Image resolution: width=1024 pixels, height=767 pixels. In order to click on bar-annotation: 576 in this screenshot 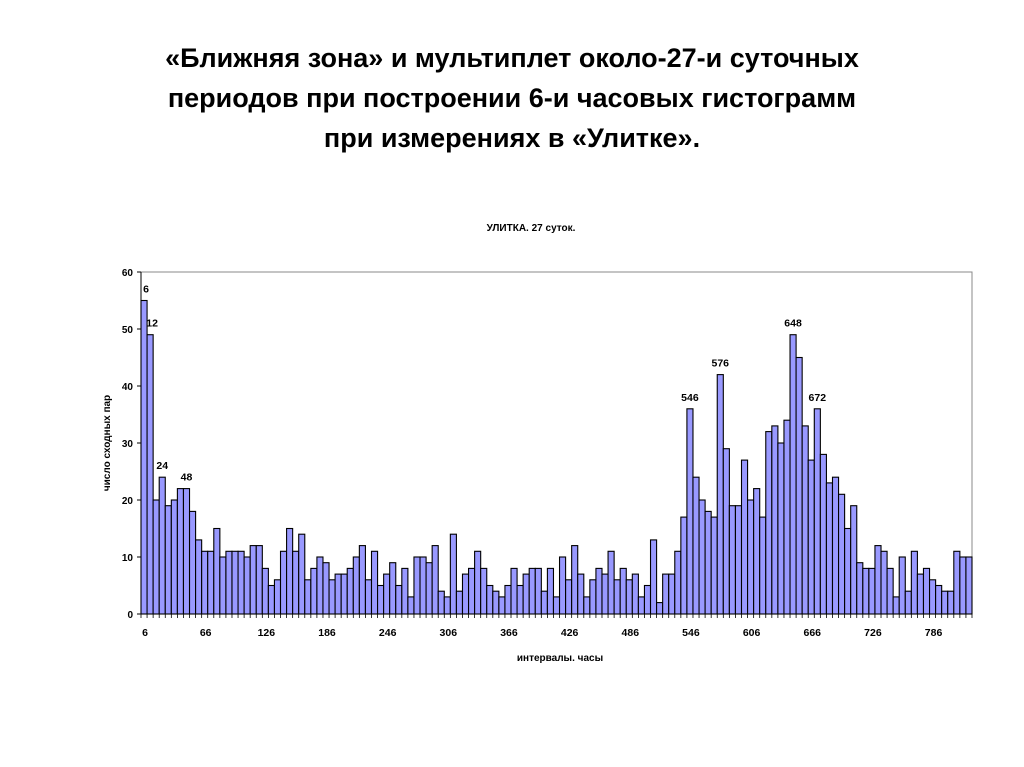, I will do `click(721, 364)`.